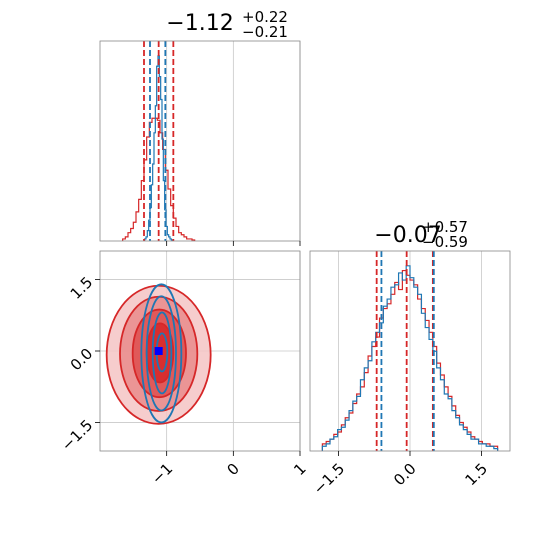 The height and width of the screenshot is (550, 550). I want to click on x-tick-label: 1, so click(299, 469).